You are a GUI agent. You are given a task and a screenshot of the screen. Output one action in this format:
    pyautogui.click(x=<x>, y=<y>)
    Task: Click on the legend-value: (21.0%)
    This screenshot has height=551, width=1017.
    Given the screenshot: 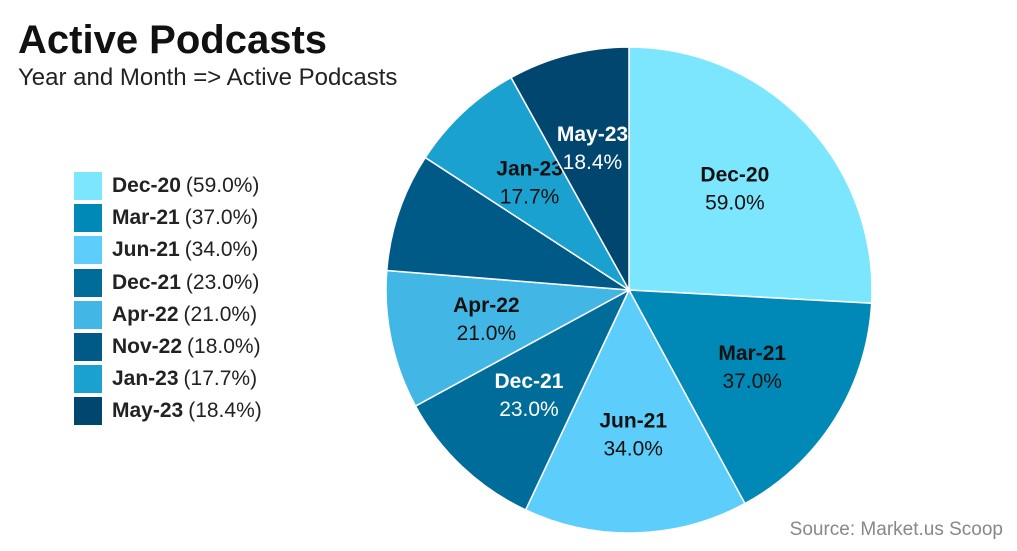 What is the action you would take?
    pyautogui.click(x=220, y=314)
    